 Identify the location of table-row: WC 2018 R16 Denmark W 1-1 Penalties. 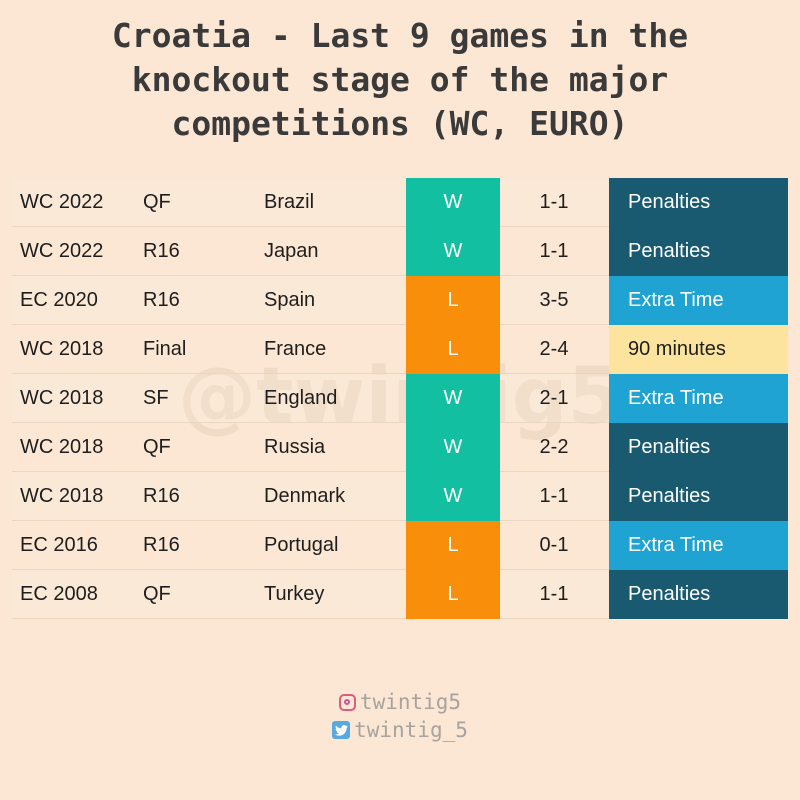
(400, 496).